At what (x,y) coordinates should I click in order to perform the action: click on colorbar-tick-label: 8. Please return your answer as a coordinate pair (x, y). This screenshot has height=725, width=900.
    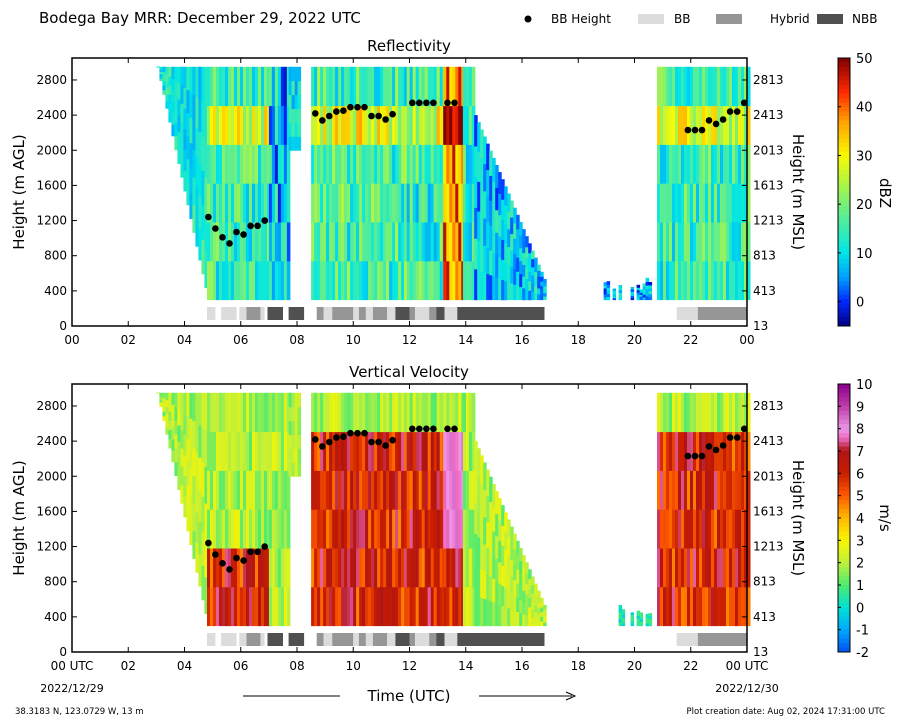
    Looking at the image, I should click on (860, 430).